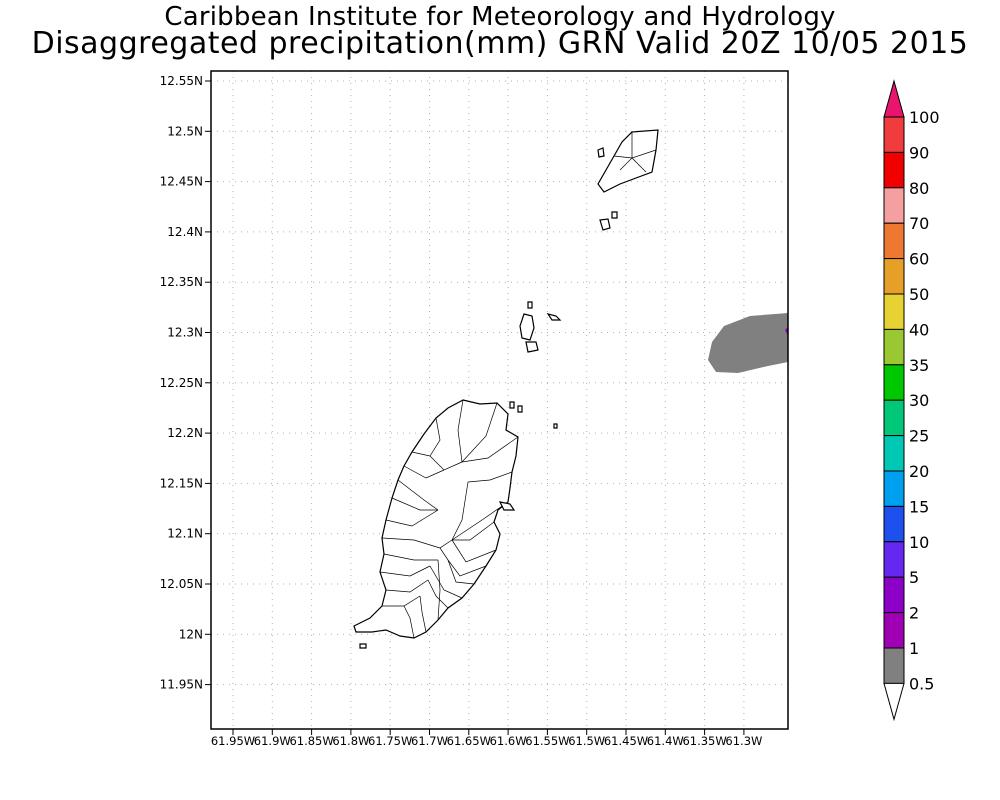  What do you see at coordinates (919, 365) in the screenshot?
I see `colorbar-label: 35` at bounding box center [919, 365].